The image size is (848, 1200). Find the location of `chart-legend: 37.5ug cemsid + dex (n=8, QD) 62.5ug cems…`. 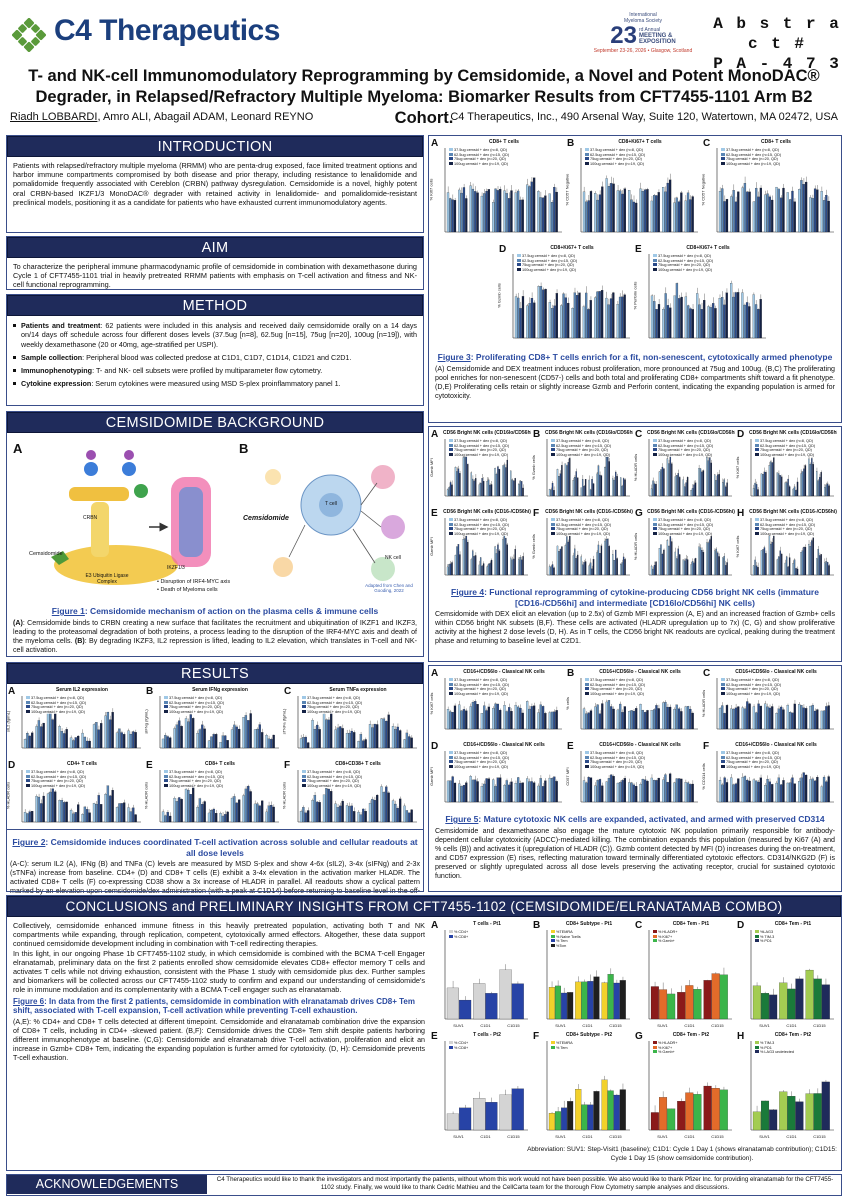

chart-legend: 37.5ug cemsid + dex (n=8, QD) 62.5ug cems… is located at coordinates (56, 705).